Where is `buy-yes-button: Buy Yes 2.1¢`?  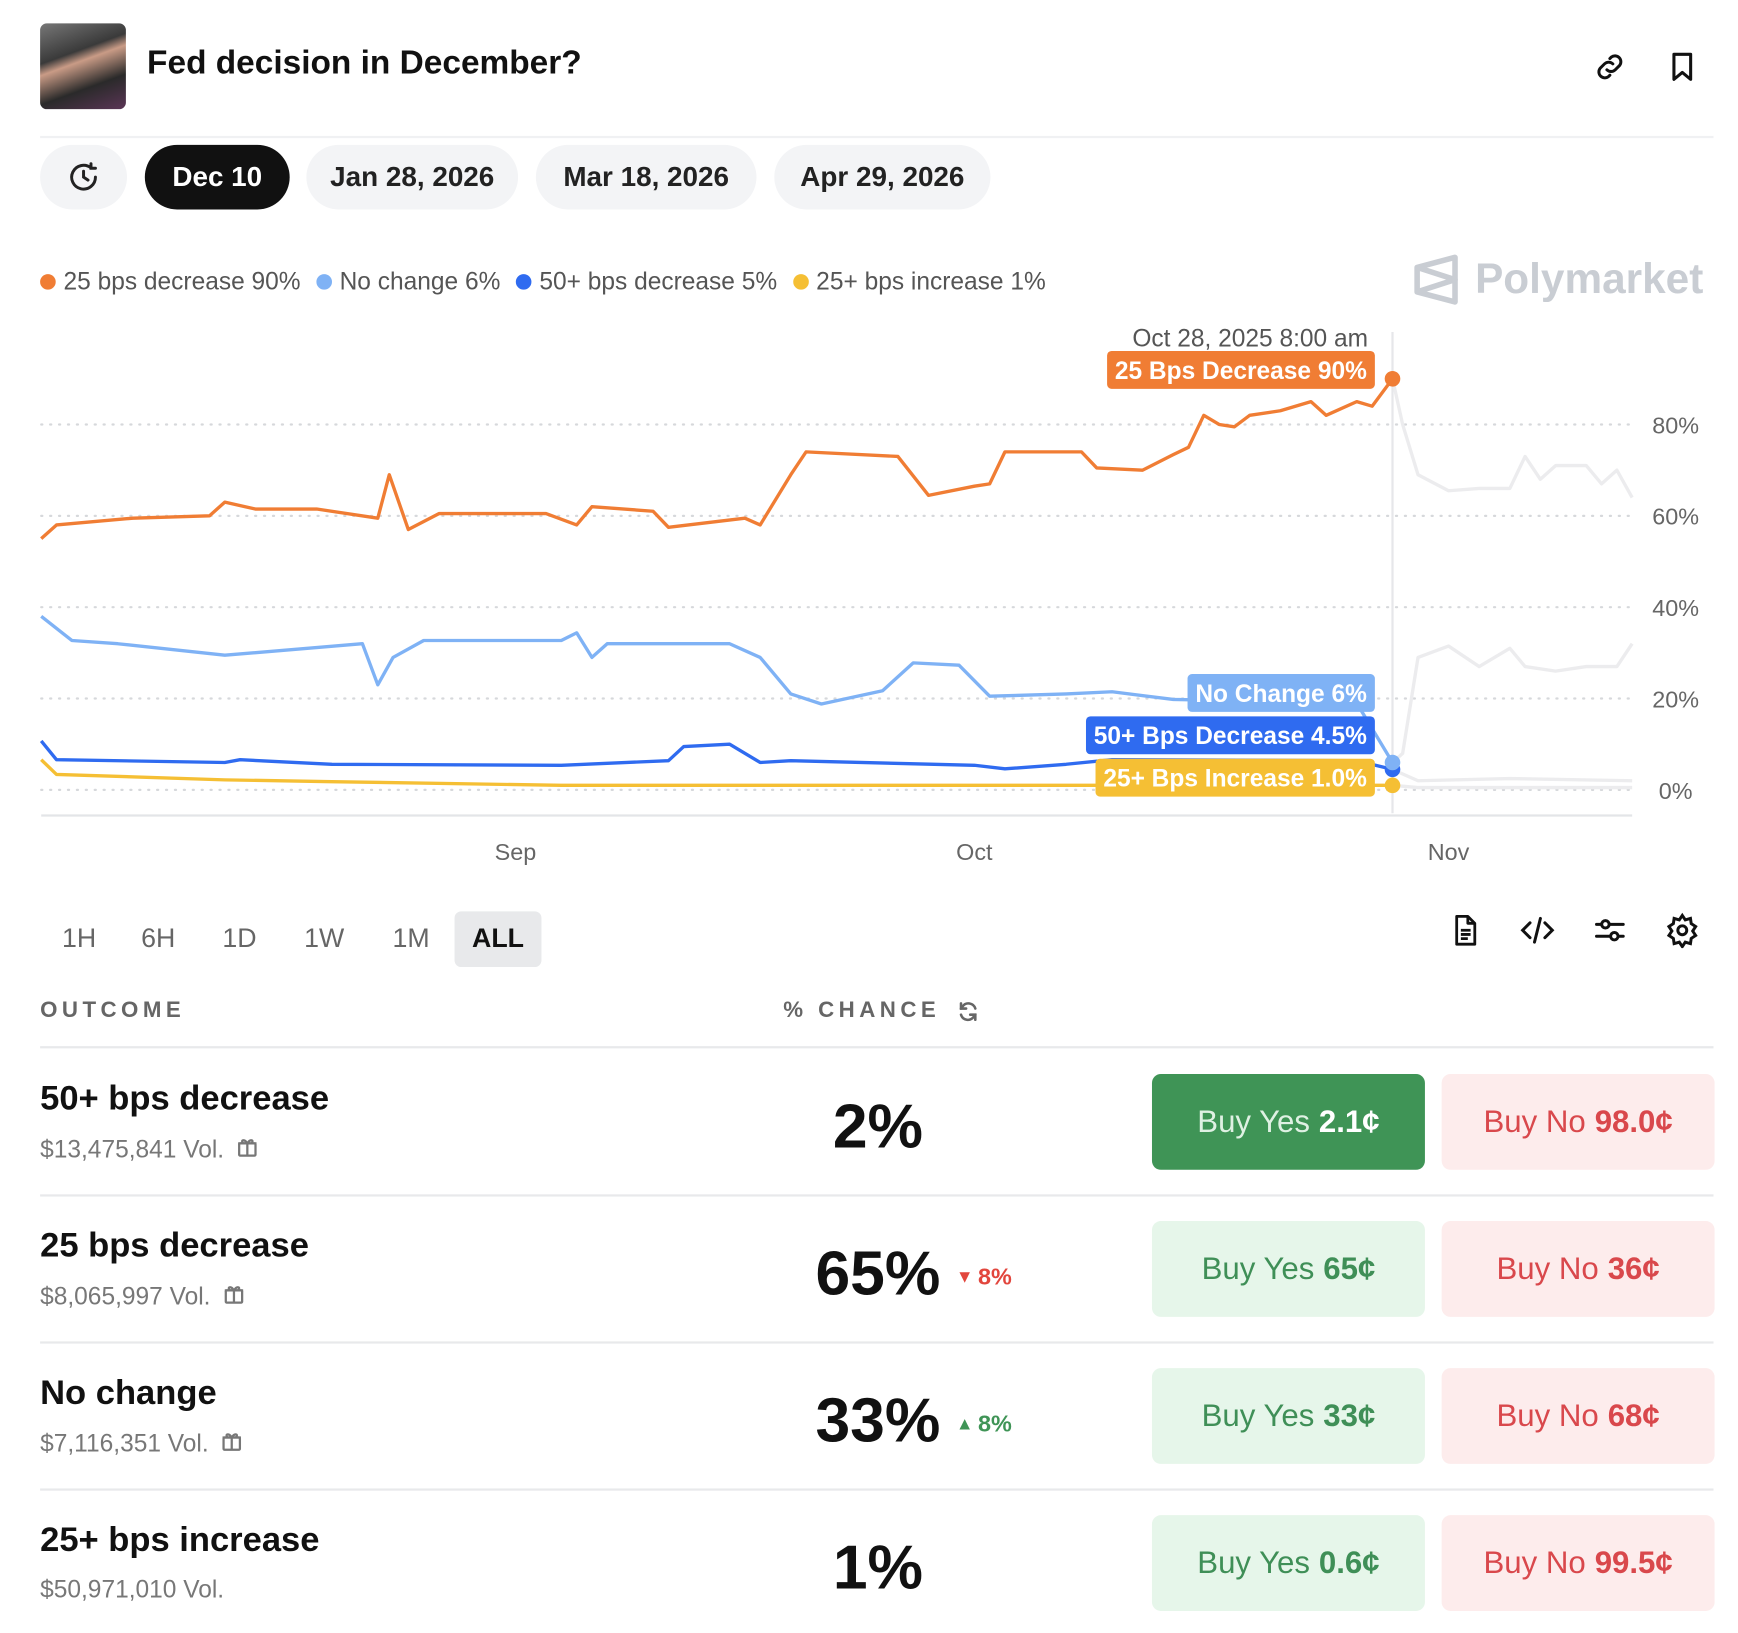
buy-yes-button: Buy Yes 2.1¢ is located at coordinates (1288, 1121).